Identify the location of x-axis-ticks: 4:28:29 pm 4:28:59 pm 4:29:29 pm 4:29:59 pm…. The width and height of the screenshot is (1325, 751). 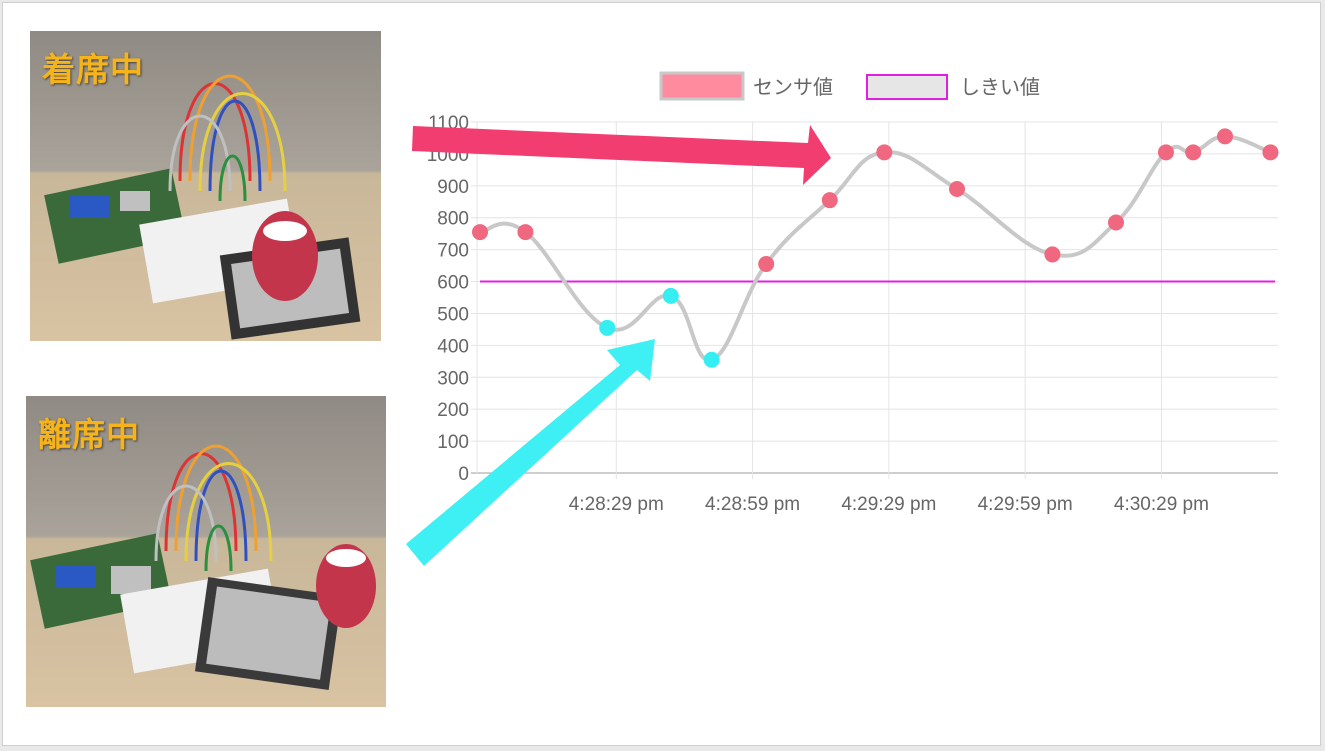
(889, 504).